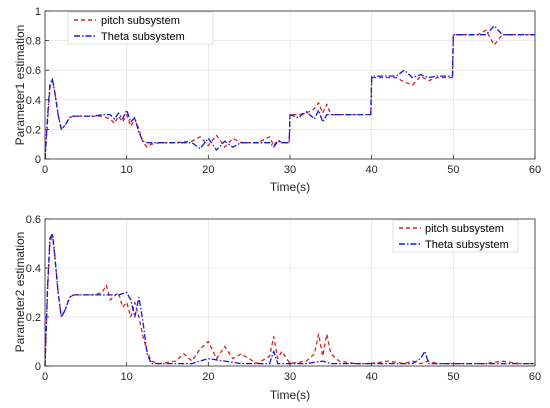  I want to click on y-tick-label: 1, so click(38, 12).